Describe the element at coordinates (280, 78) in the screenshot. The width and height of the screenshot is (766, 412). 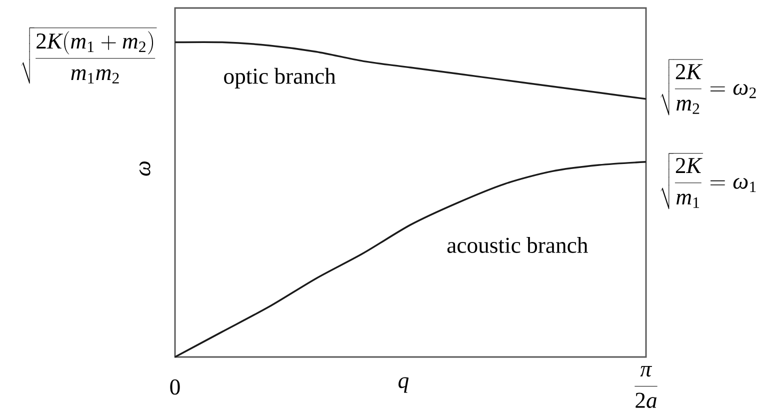
I see `series-label: optic branch` at that location.